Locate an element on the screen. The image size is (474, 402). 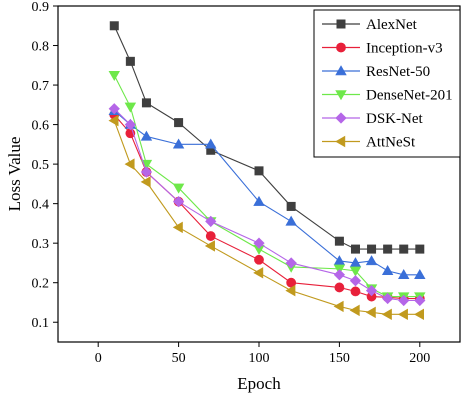
x-tick-label: 200 is located at coordinates (419, 358).